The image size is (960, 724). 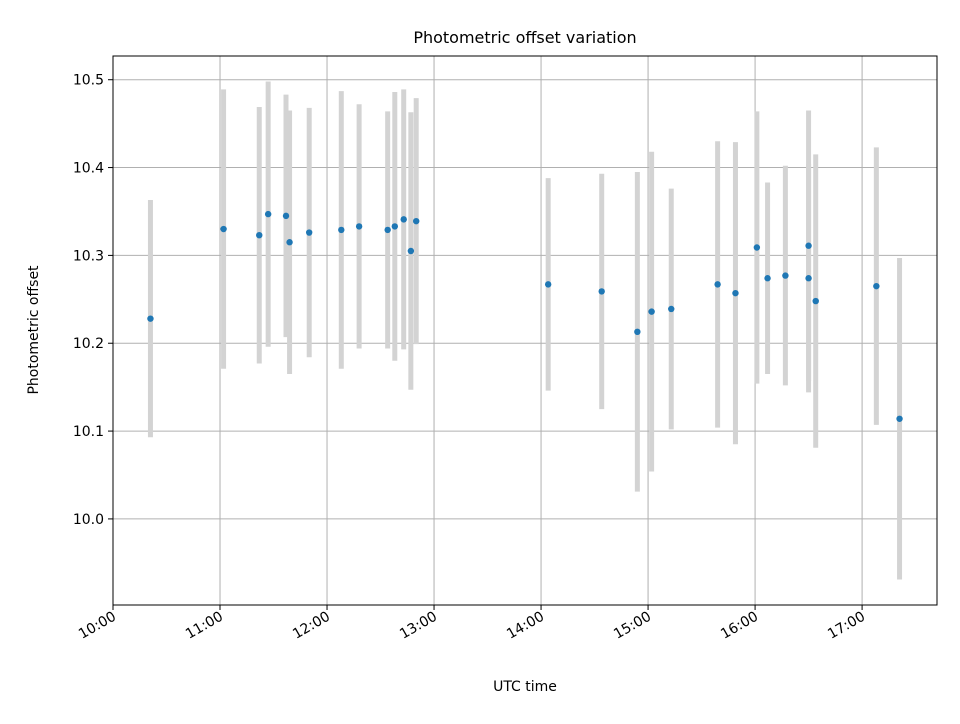 I want to click on x-tick-label: 16:00, so click(x=739, y=626).